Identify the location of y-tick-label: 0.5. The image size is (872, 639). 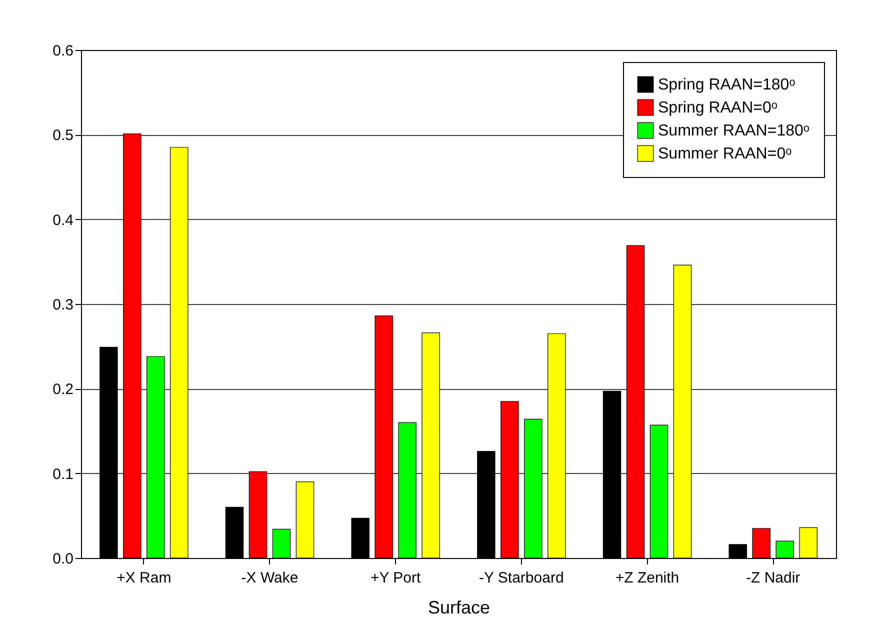
(63, 135).